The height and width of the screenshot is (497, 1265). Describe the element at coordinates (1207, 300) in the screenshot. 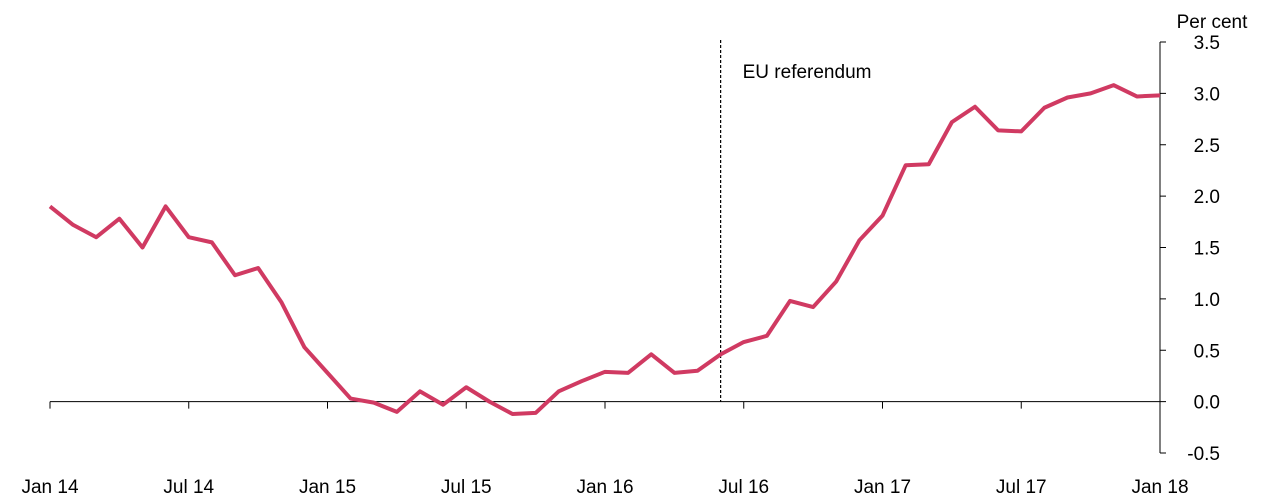

I see `y-tick-label: 1.0` at that location.